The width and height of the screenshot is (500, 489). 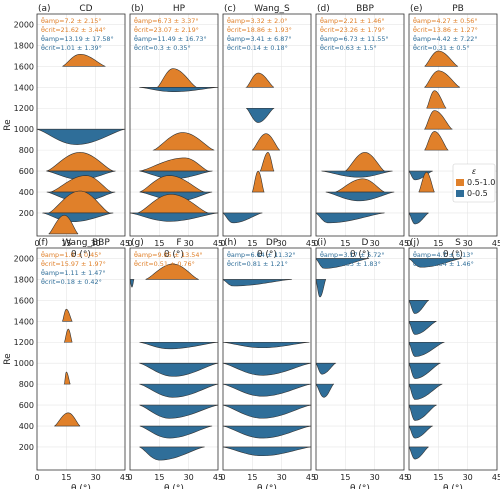 I want to click on legend: ε 0.5-1.0 0-0.5, so click(x=473, y=183).